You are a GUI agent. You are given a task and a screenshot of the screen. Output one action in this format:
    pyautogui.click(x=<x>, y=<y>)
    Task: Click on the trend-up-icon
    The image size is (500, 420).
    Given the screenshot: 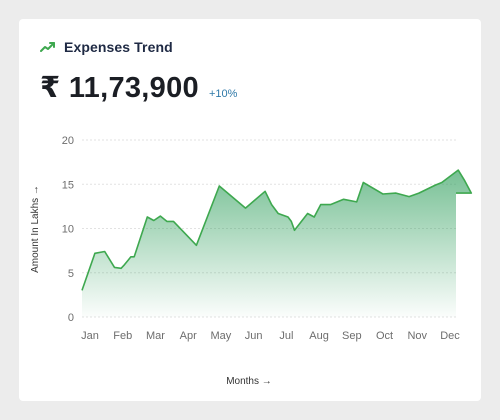 What is the action you would take?
    pyautogui.click(x=48, y=47)
    